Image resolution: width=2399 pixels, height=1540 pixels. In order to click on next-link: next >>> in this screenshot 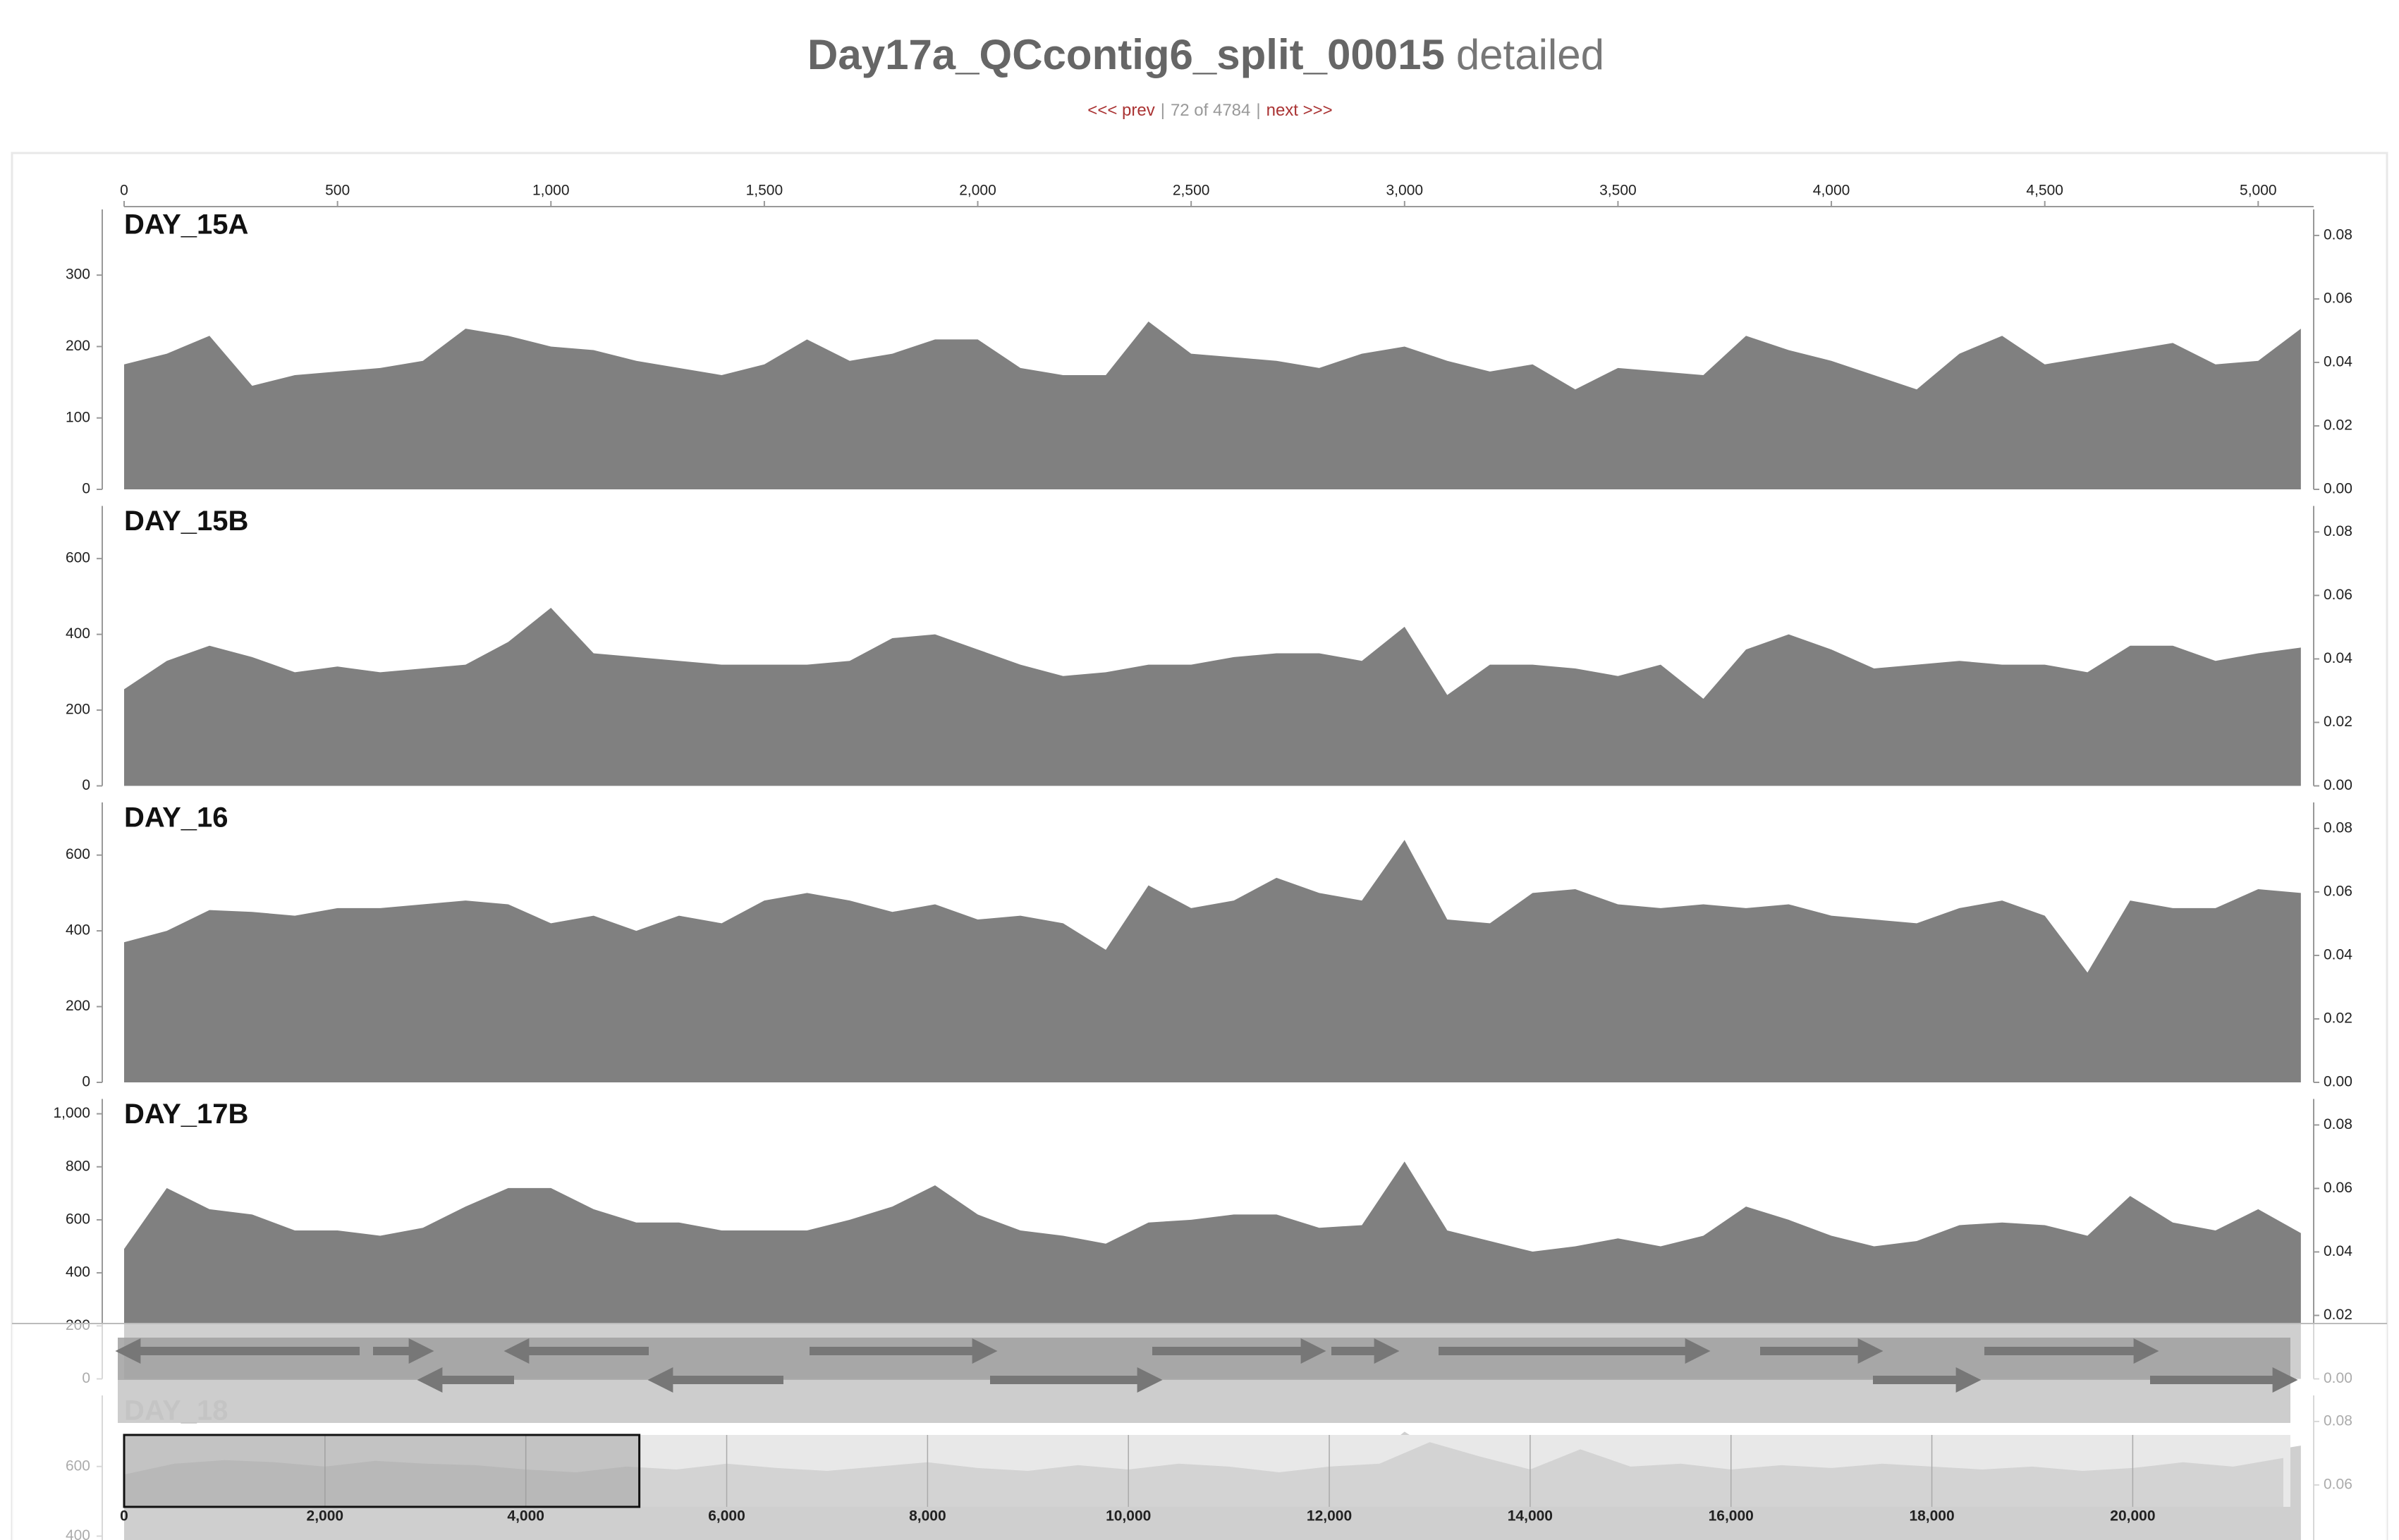, I will do `click(1299, 111)`.